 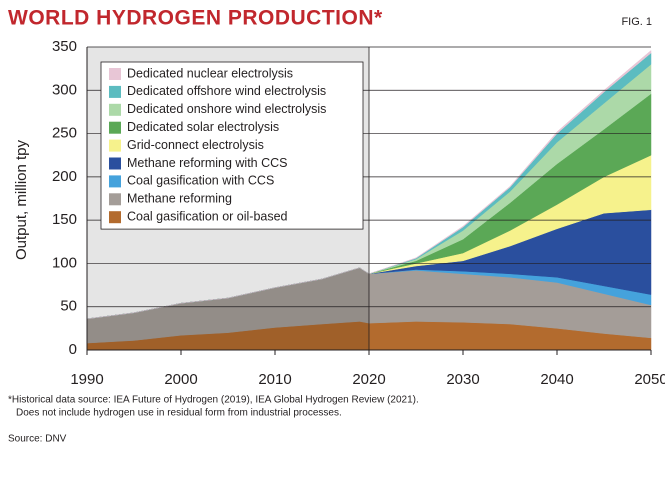 I want to click on legend-label: Dedicated onshore wind electrolysis, so click(x=226, y=109).